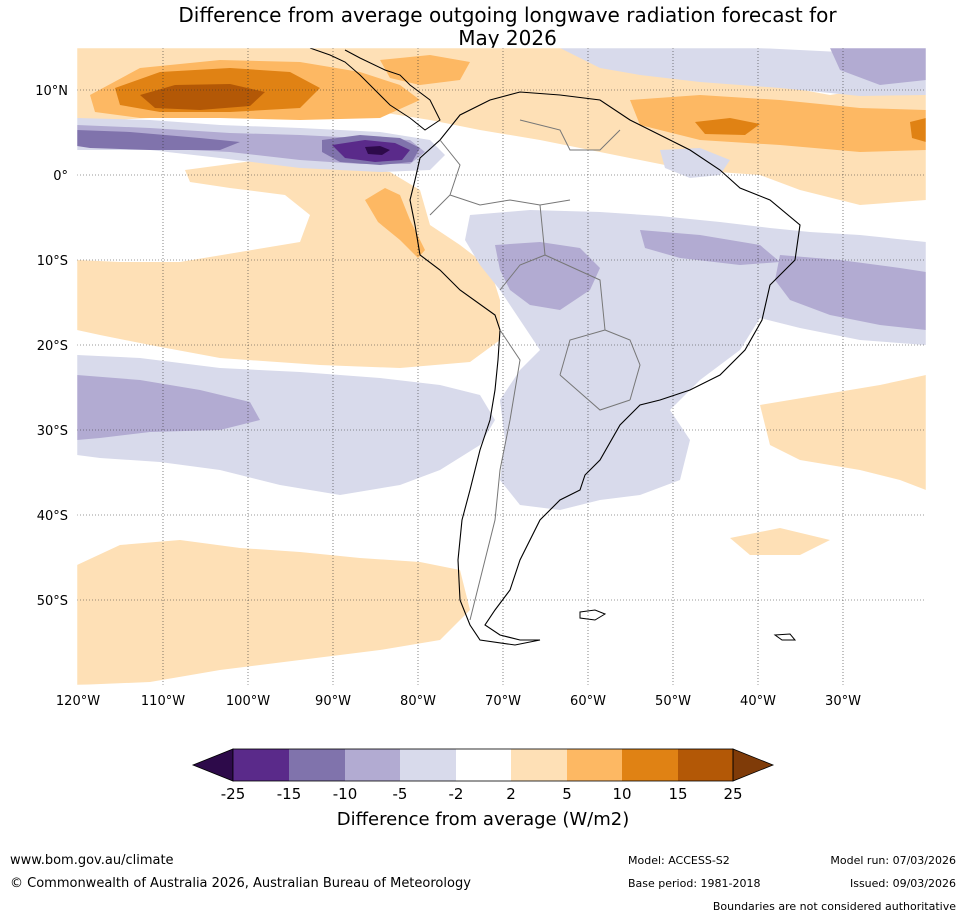 The image size is (965, 919). I want to click on title-line-2: May 2026, so click(507, 38).